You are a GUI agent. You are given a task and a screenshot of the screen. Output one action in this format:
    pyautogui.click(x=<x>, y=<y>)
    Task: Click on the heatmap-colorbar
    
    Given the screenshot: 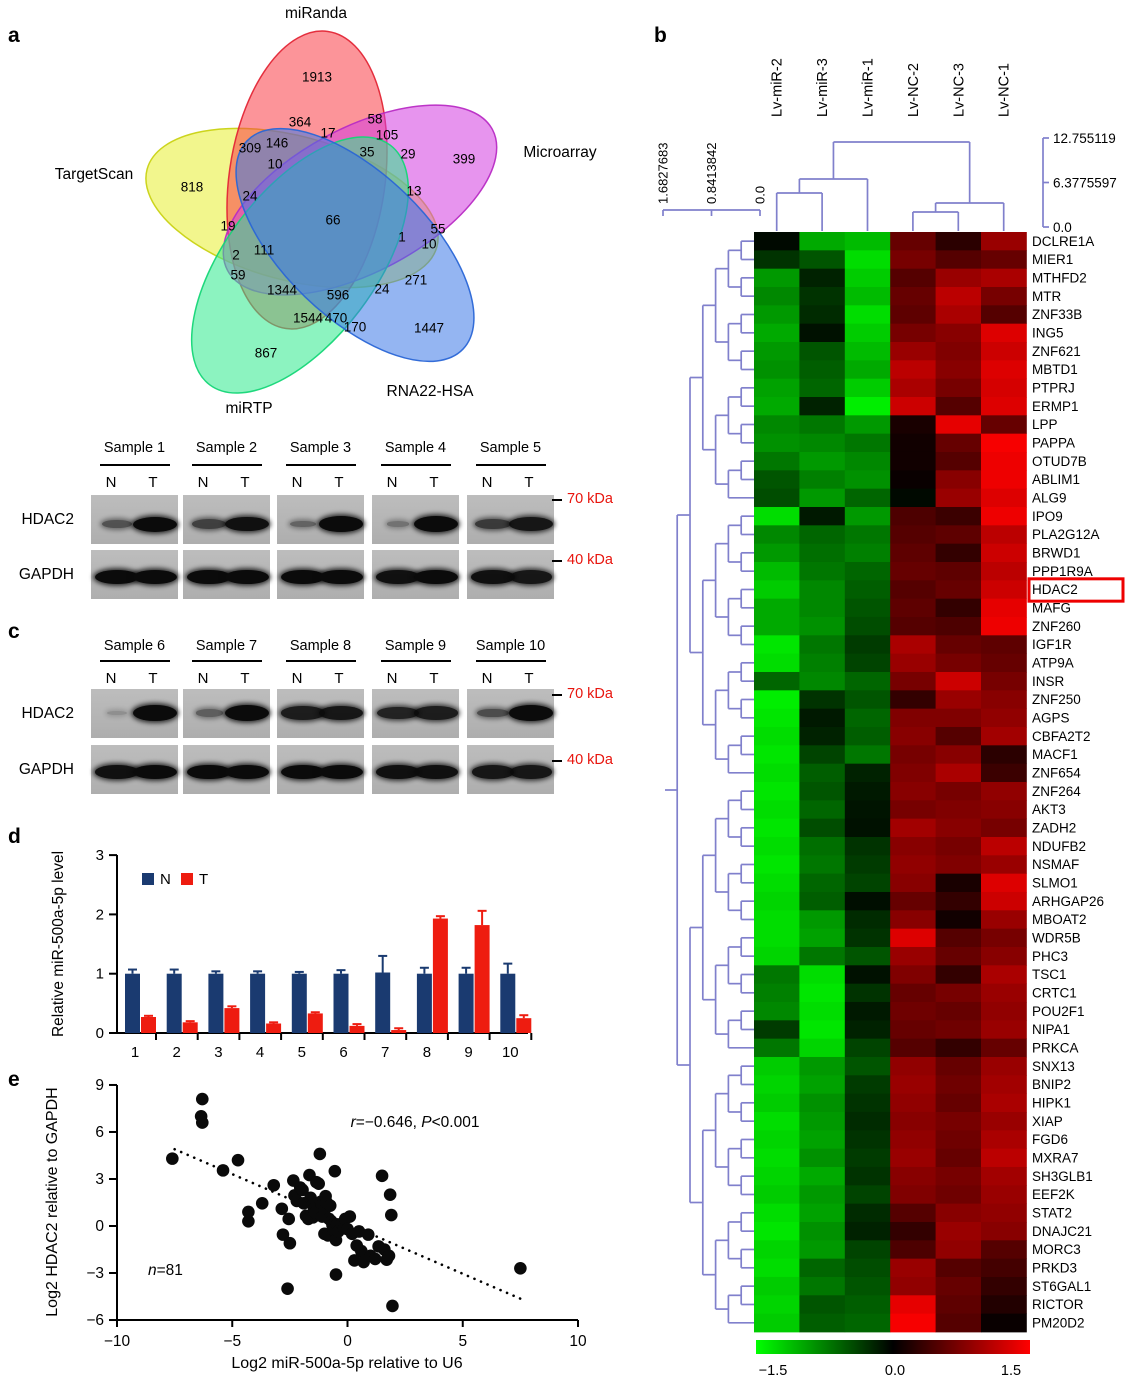 What is the action you would take?
    pyautogui.click(x=893, y=1347)
    